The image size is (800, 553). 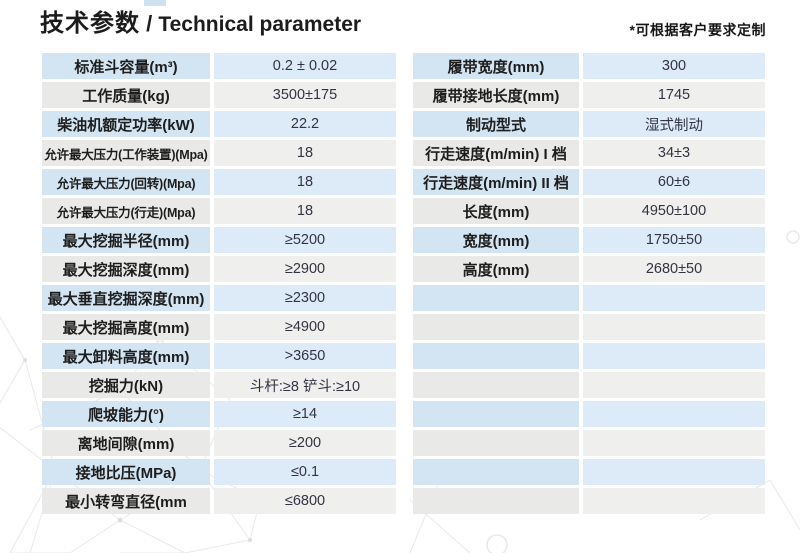 I want to click on page-title-zh: 技术参数, so click(x=90, y=23).